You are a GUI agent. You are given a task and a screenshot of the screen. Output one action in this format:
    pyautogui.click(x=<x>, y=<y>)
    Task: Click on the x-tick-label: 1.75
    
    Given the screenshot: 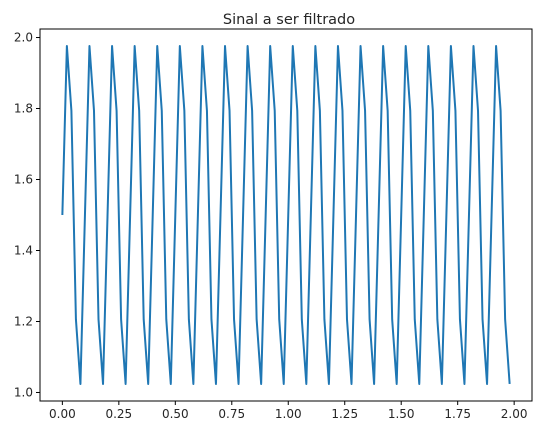 What is the action you would take?
    pyautogui.click(x=457, y=414)
    